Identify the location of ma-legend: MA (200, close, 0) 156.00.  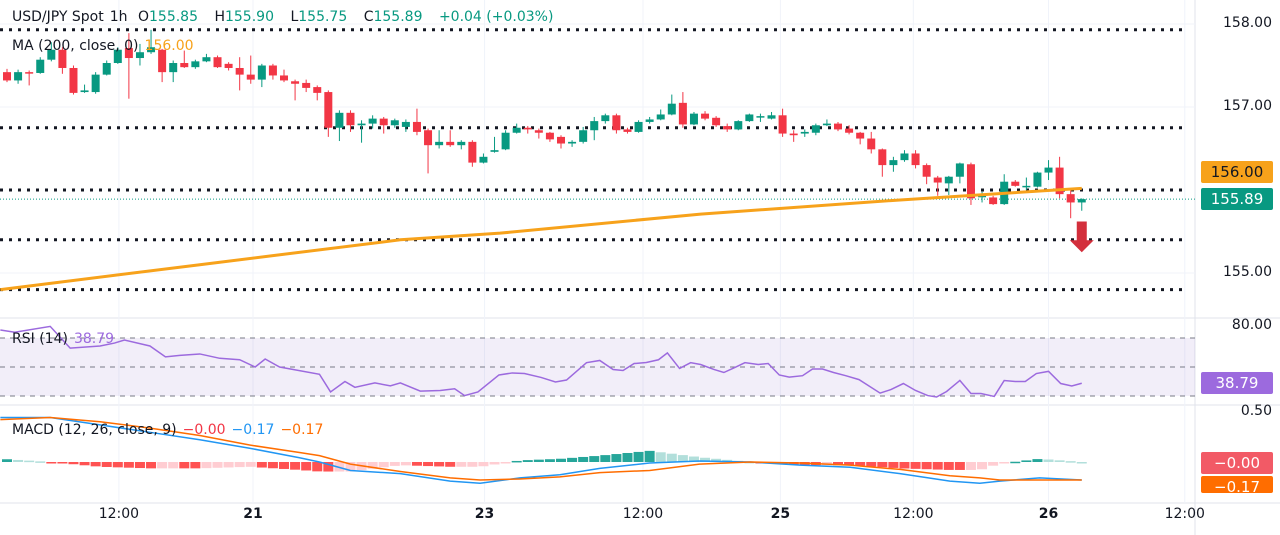
(106, 46).